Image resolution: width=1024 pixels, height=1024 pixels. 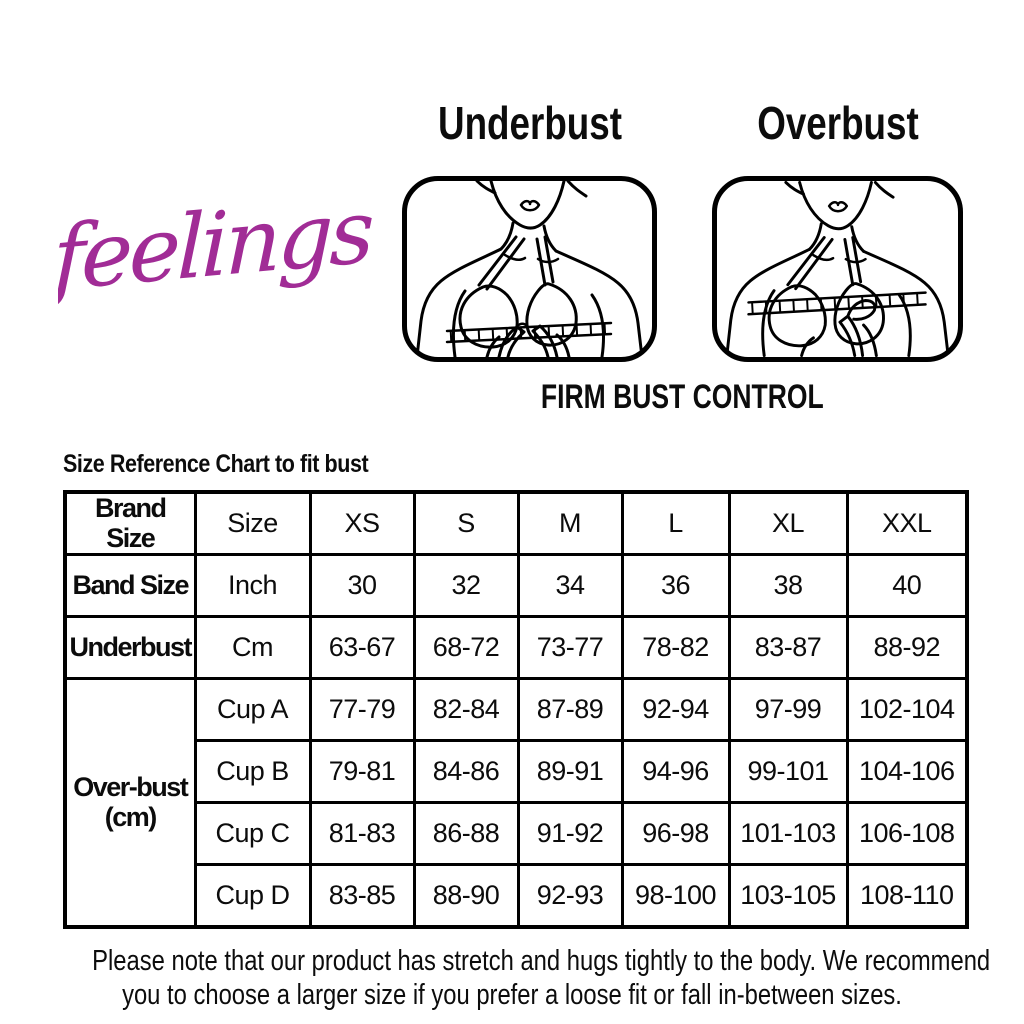 I want to click on row-label-brand-size: Brand Size, so click(x=130, y=523).